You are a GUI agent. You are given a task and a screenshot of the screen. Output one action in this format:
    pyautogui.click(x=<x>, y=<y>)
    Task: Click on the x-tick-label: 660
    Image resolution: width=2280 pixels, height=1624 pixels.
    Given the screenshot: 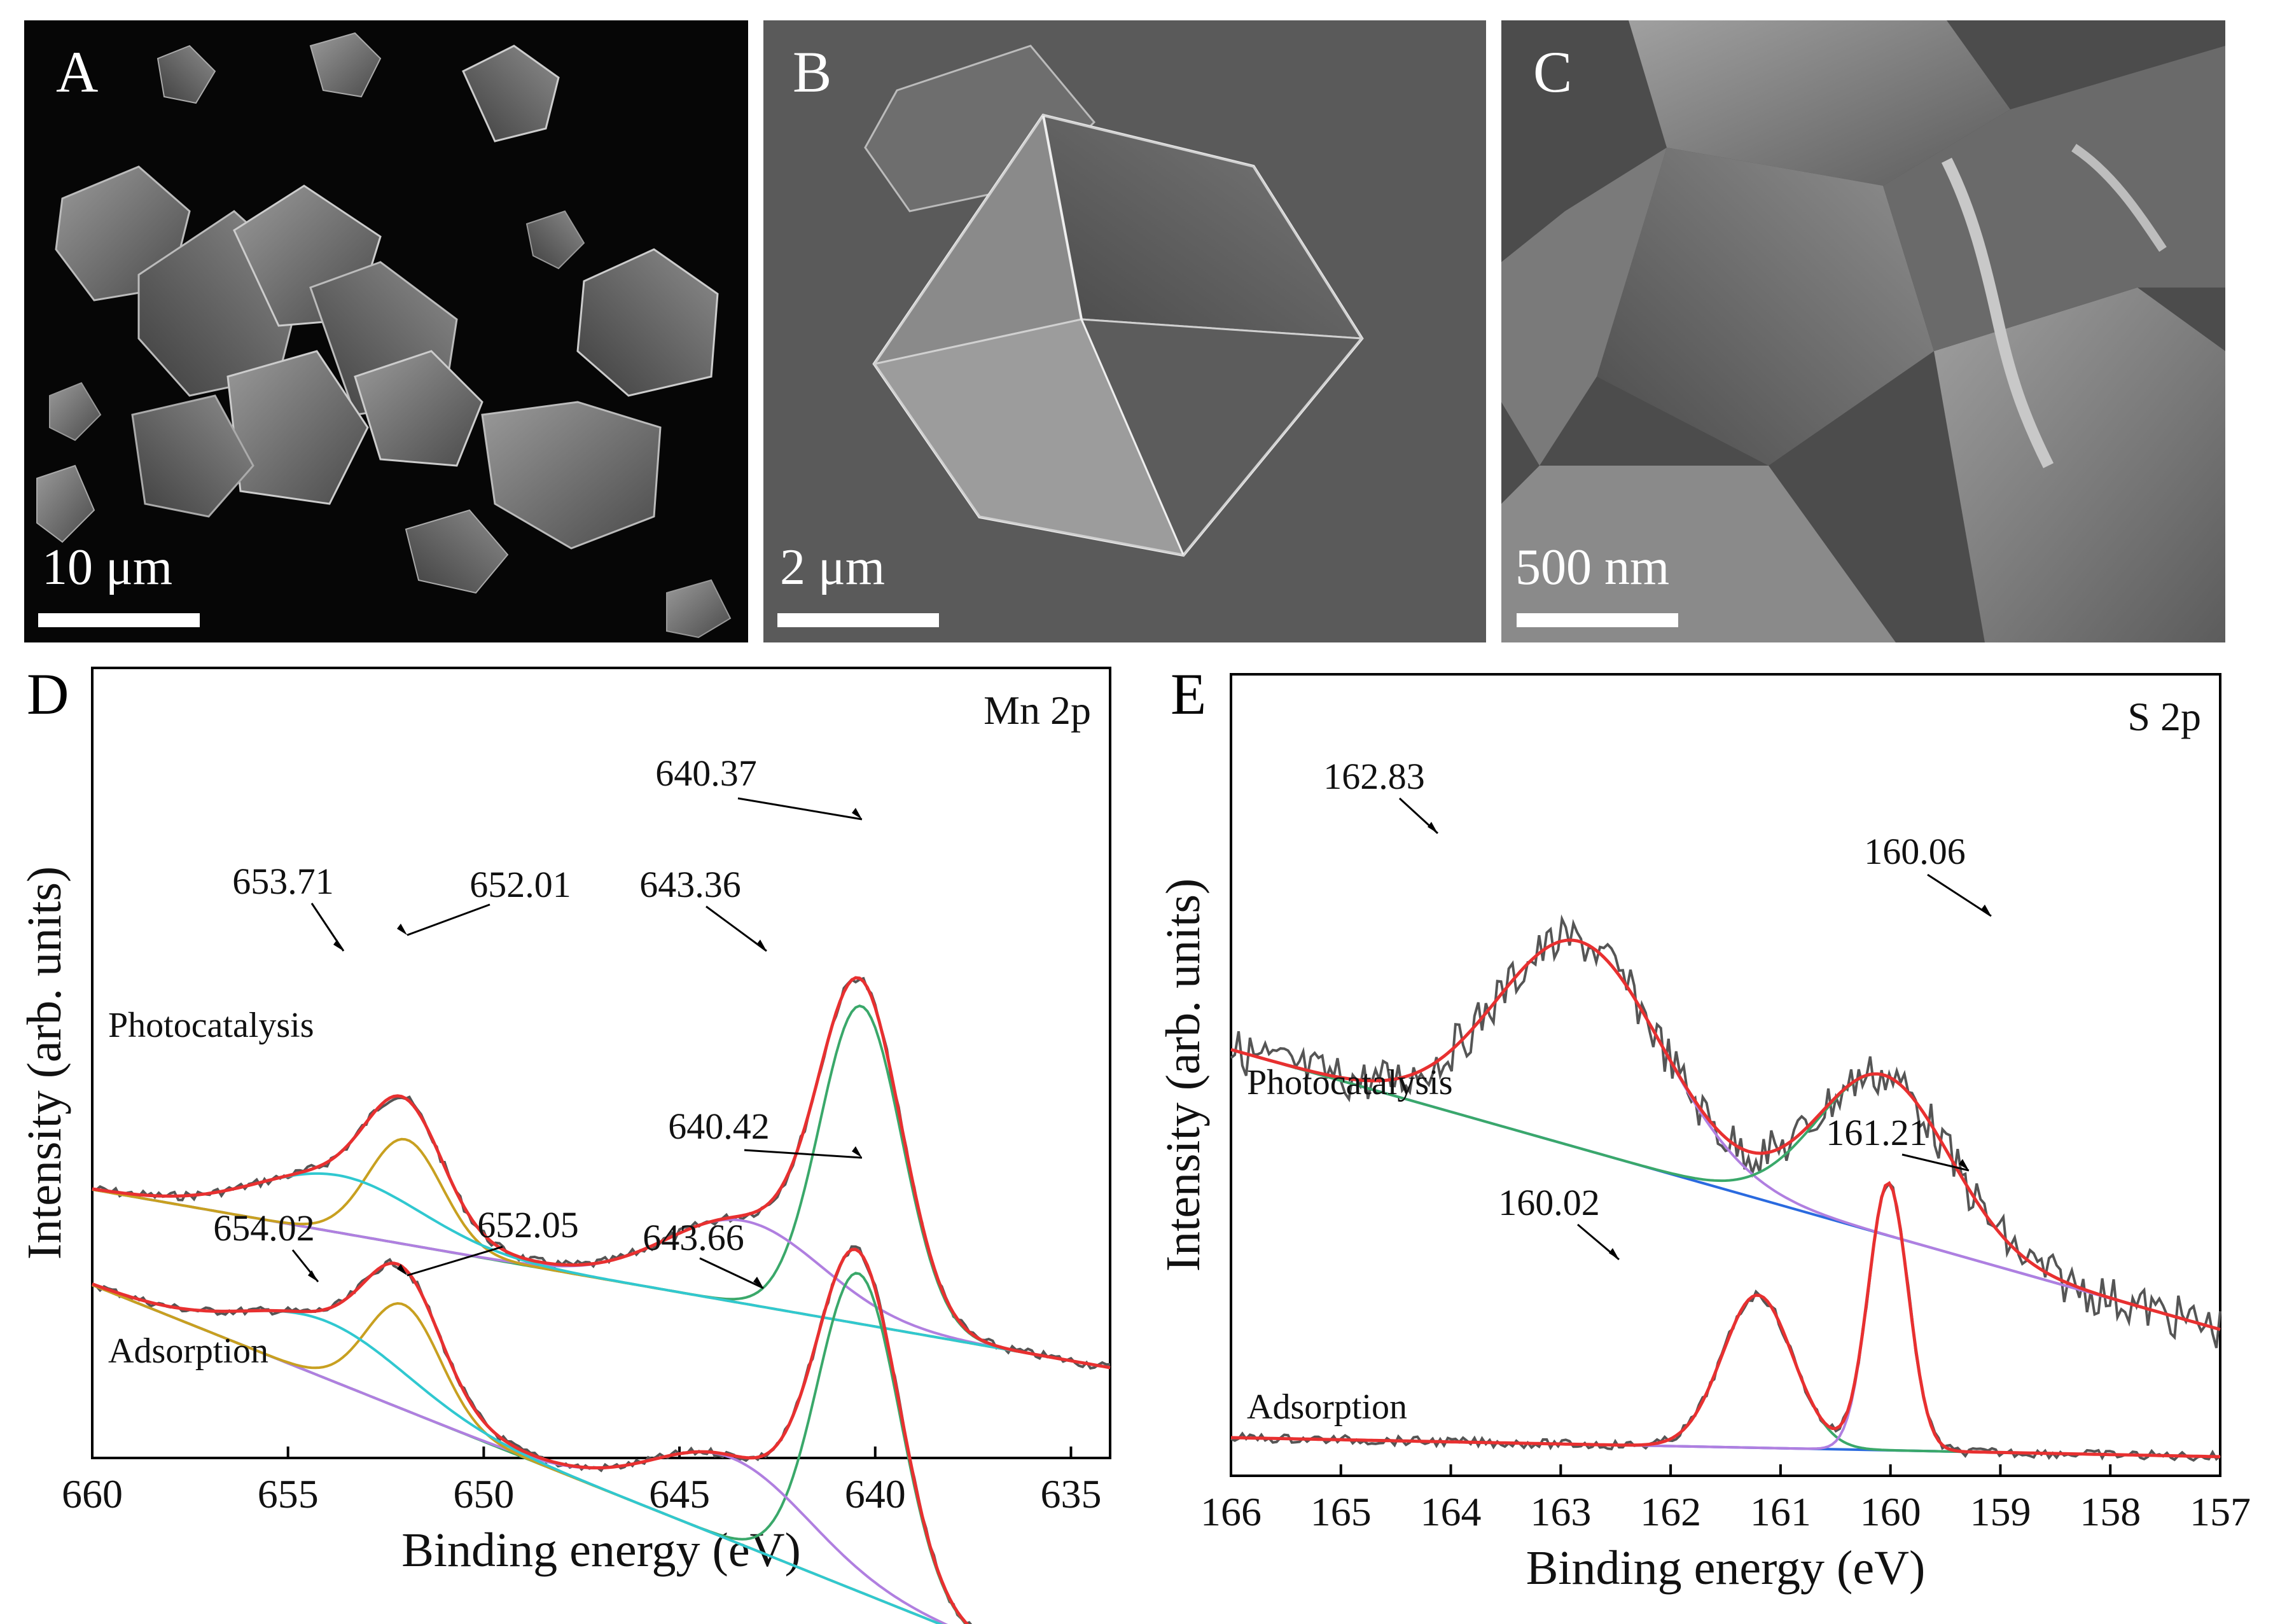 What is the action you would take?
    pyautogui.click(x=93, y=1493)
    